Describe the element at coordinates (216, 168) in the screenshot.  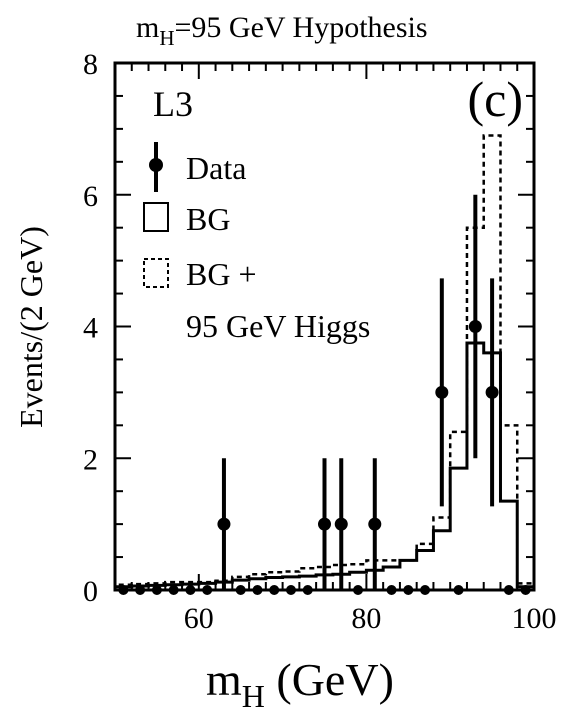
I see `legend-data-label: Data` at that location.